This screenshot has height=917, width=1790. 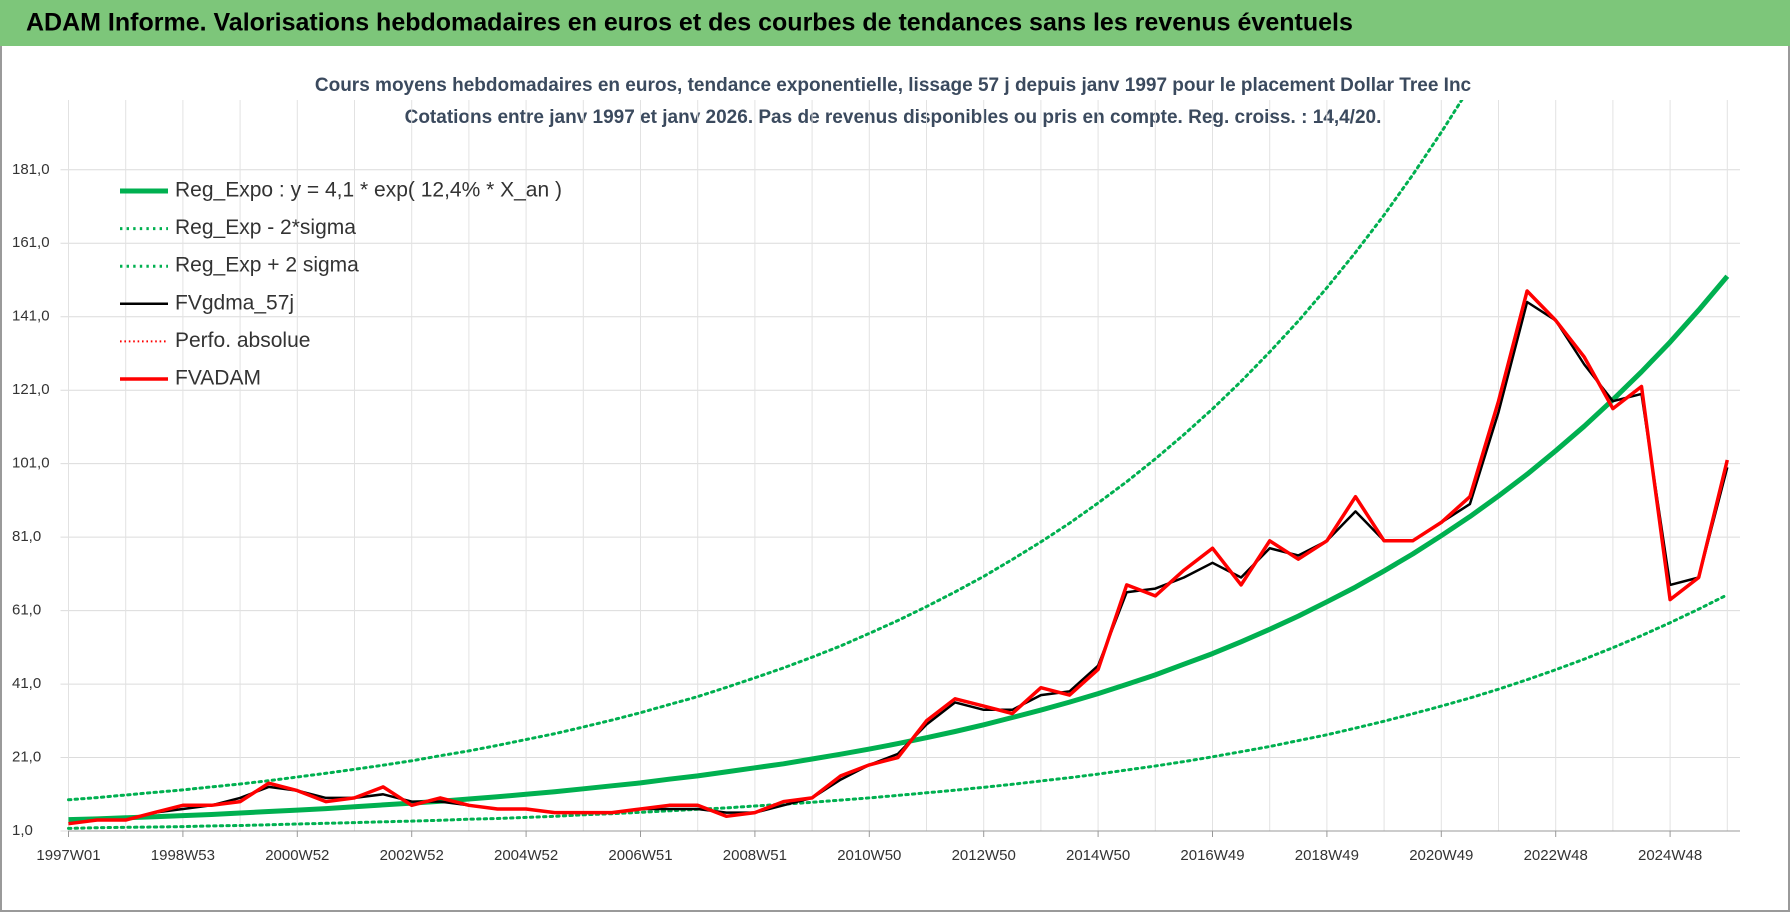 What do you see at coordinates (26, 536) in the screenshot?
I see `y-tick-label: 81,0` at bounding box center [26, 536].